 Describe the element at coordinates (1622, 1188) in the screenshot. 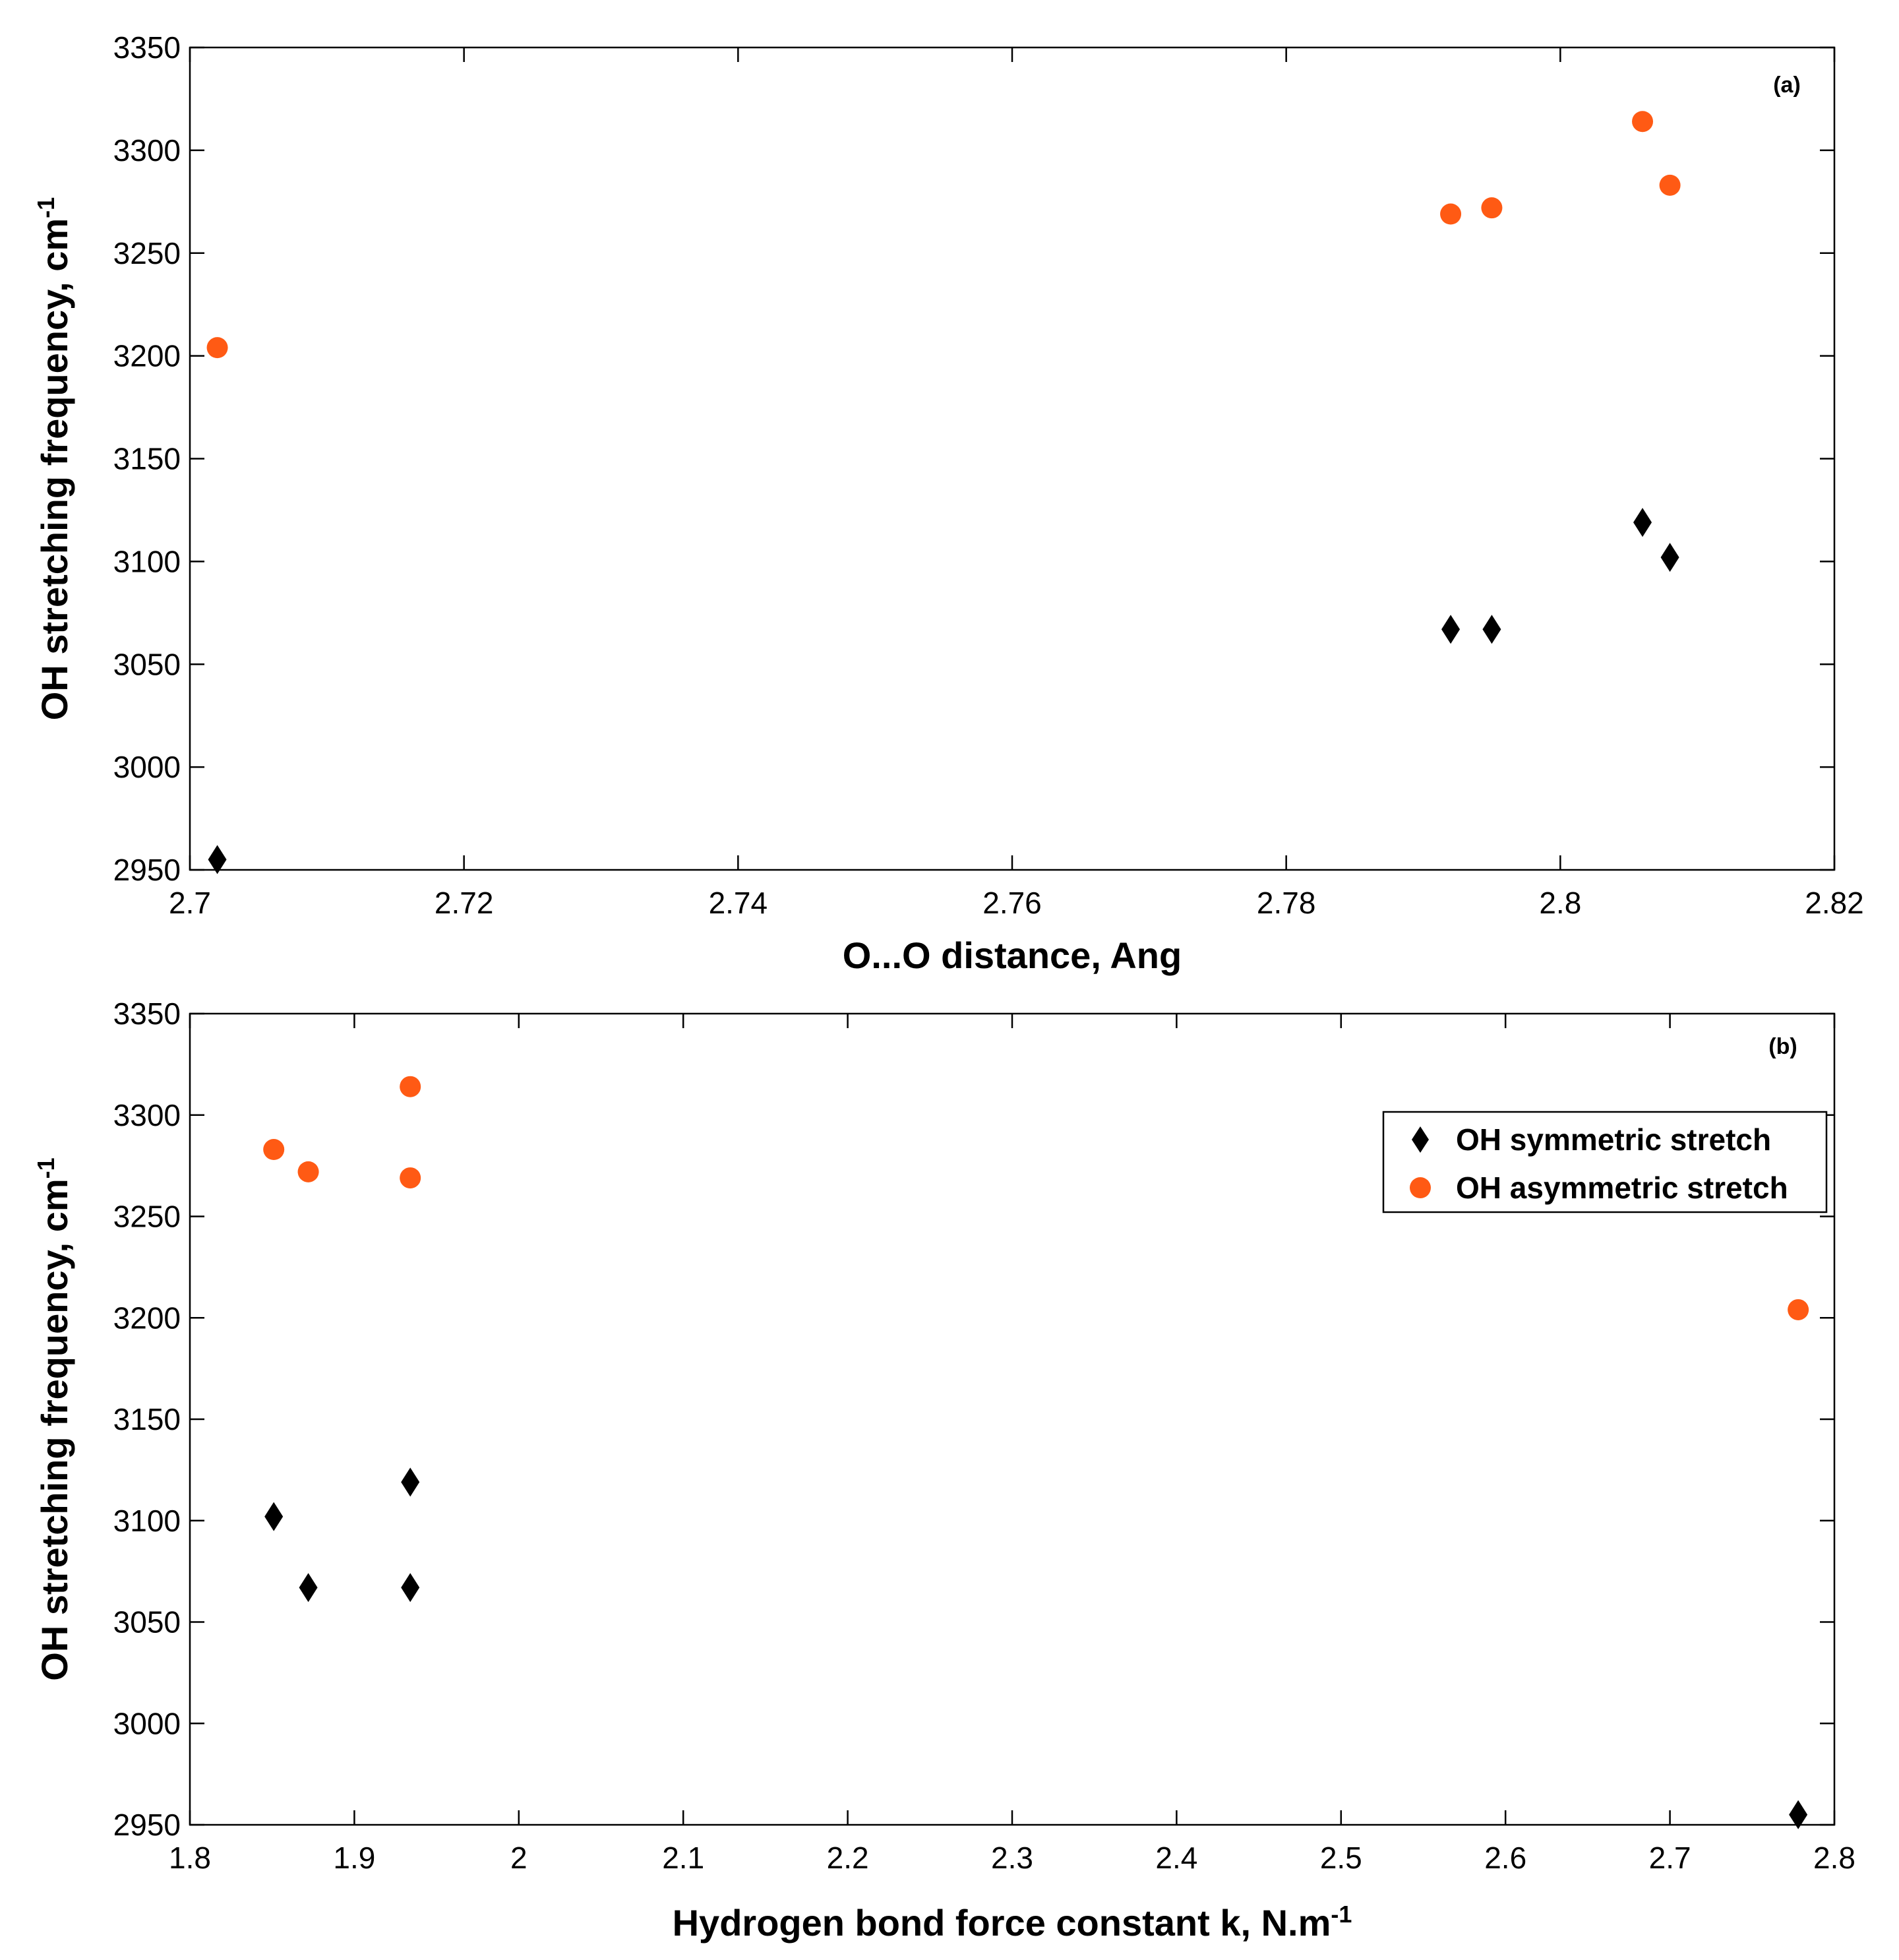

I see `legend-asymmetric-label: OH asymmetric stretch` at that location.